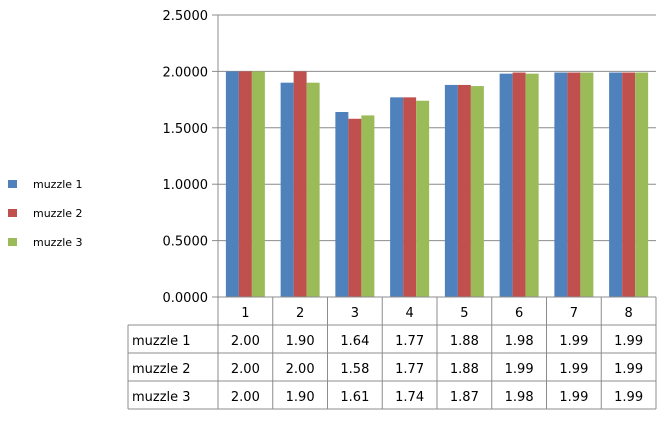 The height and width of the screenshot is (423, 660). What do you see at coordinates (409, 397) in the screenshot?
I see `table-cell: 1.74` at bounding box center [409, 397].